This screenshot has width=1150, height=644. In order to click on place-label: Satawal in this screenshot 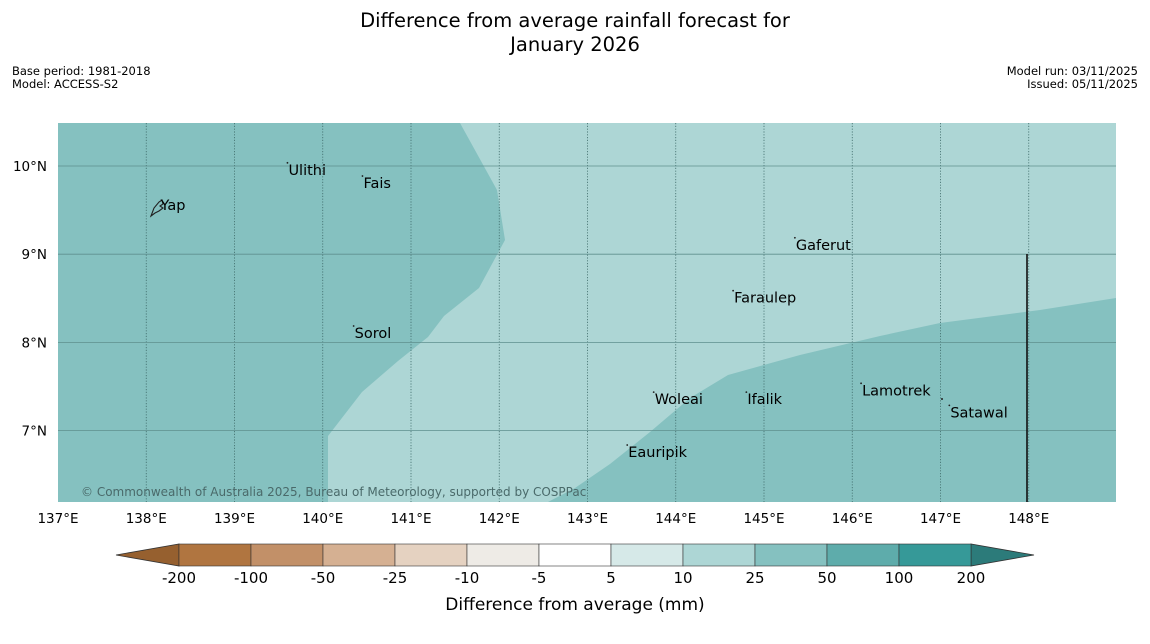, I will do `click(978, 413)`.